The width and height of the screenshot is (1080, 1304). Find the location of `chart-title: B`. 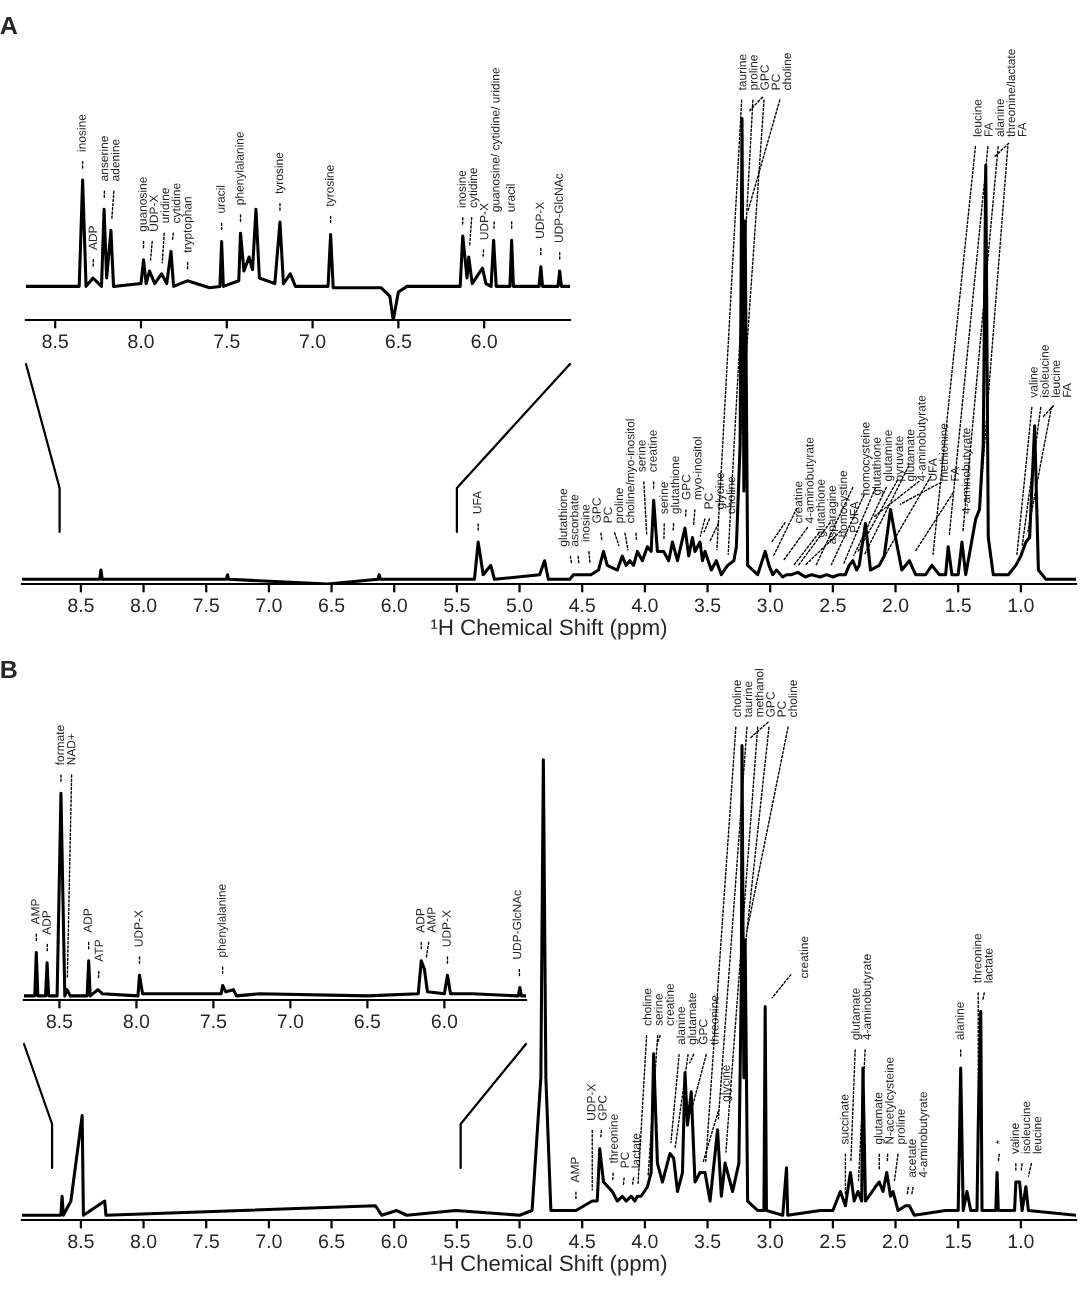

chart-title: B is located at coordinates (9, 669).